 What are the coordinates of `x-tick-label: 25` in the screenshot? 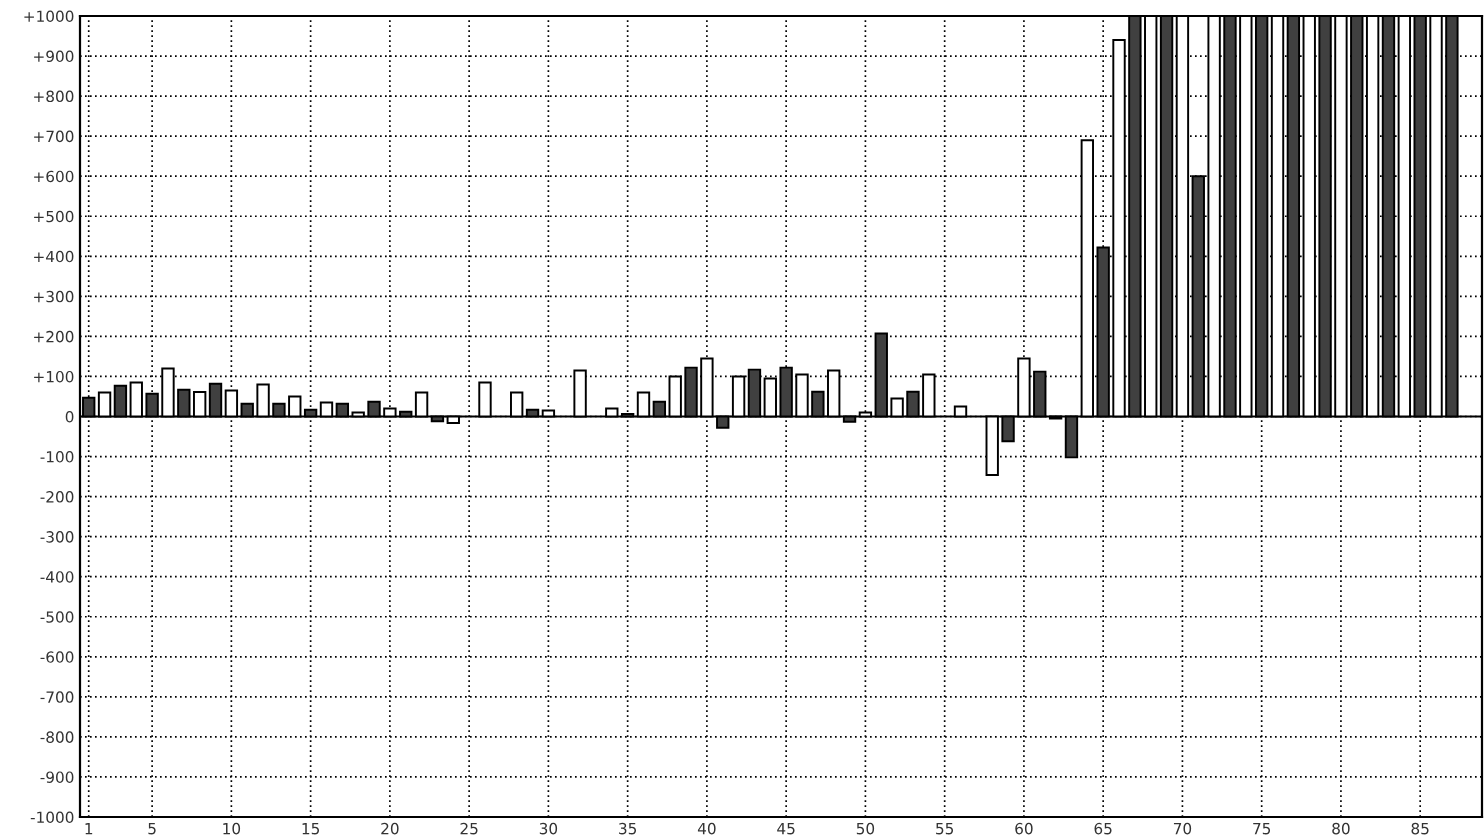 It's located at (469, 828).